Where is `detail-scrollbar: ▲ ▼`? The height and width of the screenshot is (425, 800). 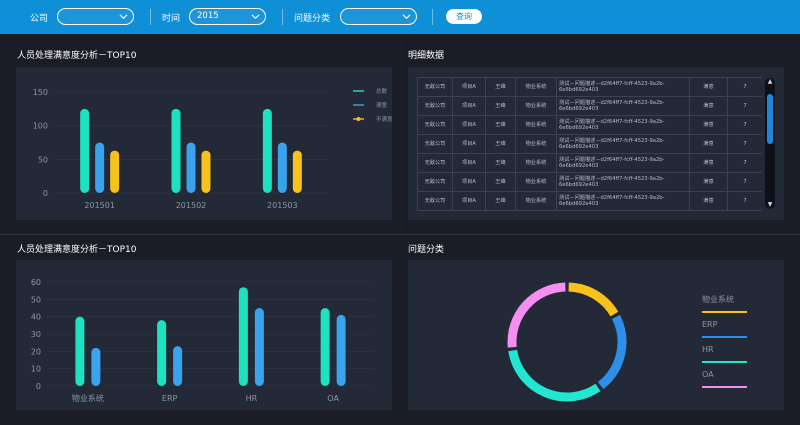 detail-scrollbar: ▲ ▼ is located at coordinates (770, 143).